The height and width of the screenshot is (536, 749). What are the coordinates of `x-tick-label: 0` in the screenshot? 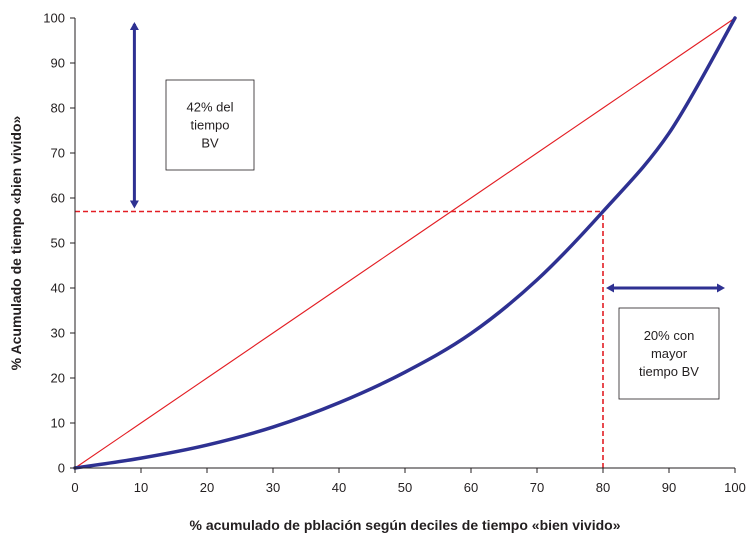 It's located at (74, 487).